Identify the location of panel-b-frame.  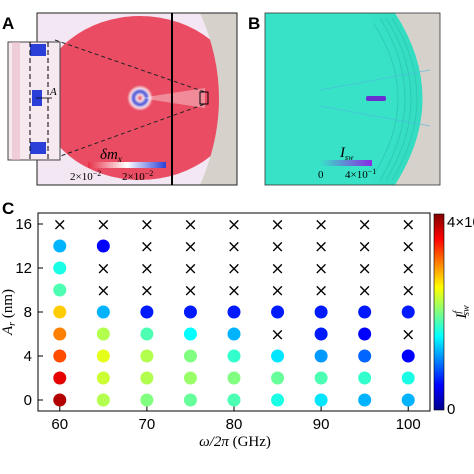
(352, 99).